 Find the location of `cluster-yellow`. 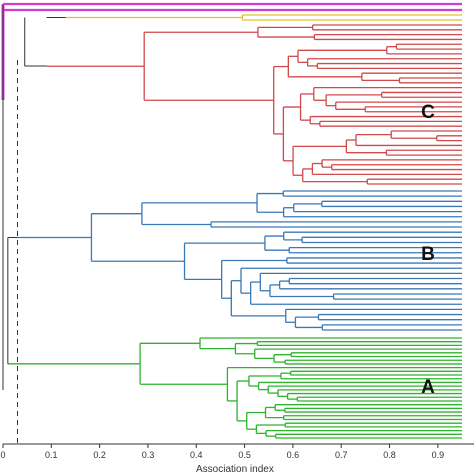

cluster-yellow is located at coordinates (263, 17).